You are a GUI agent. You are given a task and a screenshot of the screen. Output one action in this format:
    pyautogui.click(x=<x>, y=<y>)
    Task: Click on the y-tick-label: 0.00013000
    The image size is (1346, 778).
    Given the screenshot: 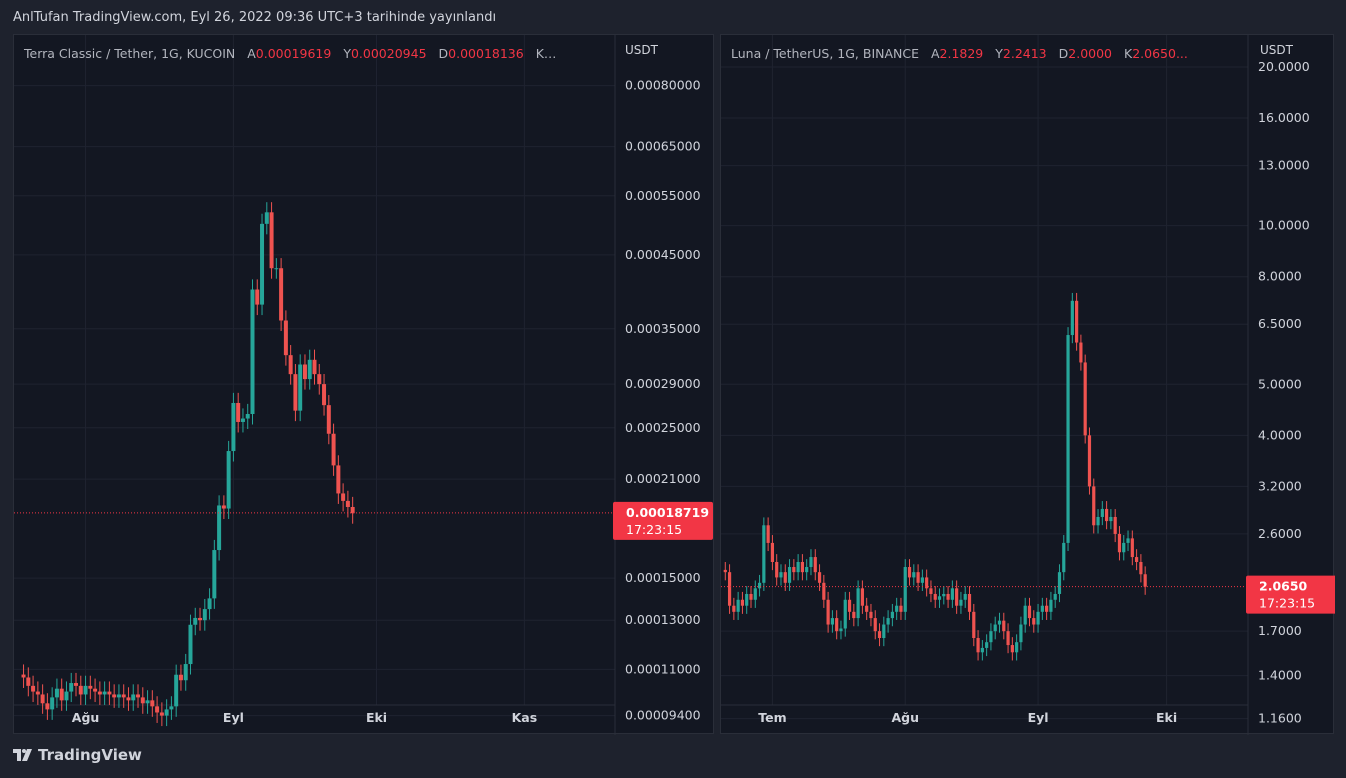 What is the action you would take?
    pyautogui.click(x=663, y=619)
    